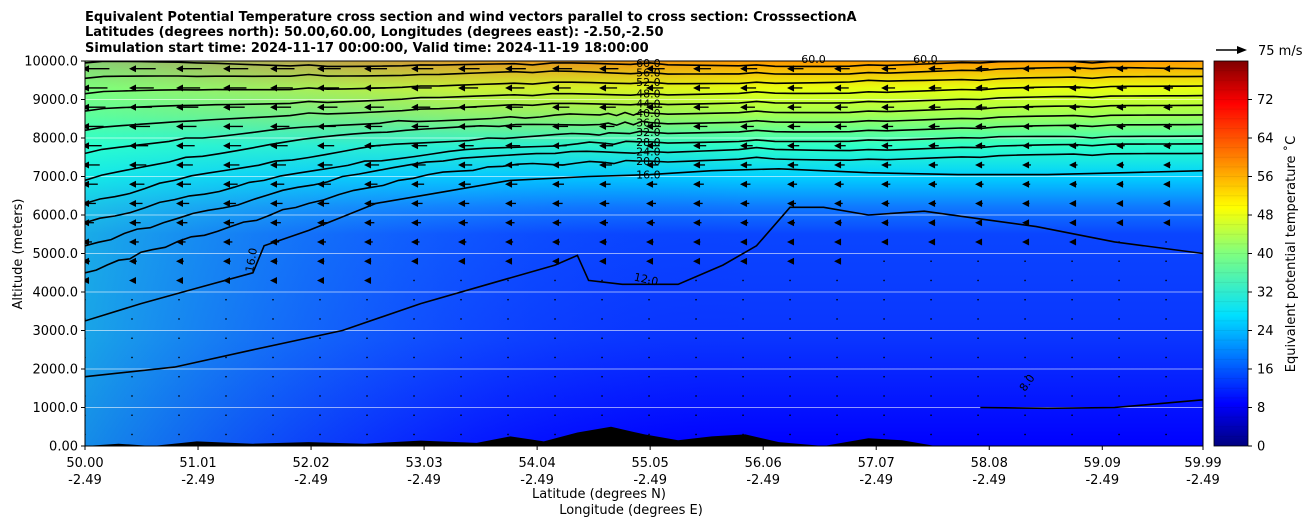 The height and width of the screenshot is (526, 1308). Describe the element at coordinates (631, 510) in the screenshot. I see `x-axis-label-longitude: Longitude (degrees E)` at that location.